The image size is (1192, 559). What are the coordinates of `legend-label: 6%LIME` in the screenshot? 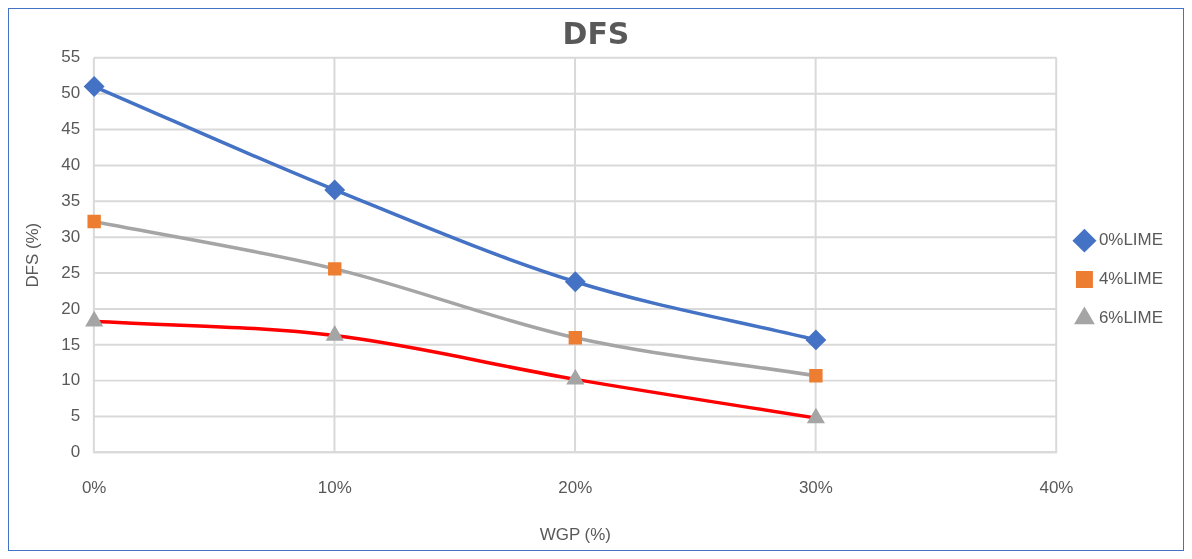 It's located at (1130, 318).